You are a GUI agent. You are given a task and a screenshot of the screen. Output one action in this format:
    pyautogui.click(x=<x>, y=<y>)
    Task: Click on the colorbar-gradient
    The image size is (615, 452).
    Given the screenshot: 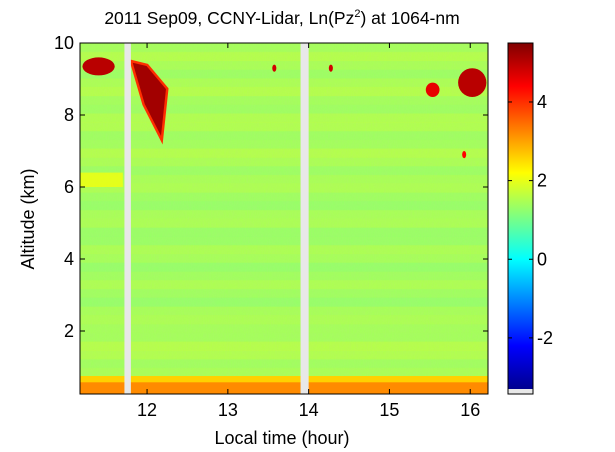 What is the action you would take?
    pyautogui.click(x=520, y=216)
    